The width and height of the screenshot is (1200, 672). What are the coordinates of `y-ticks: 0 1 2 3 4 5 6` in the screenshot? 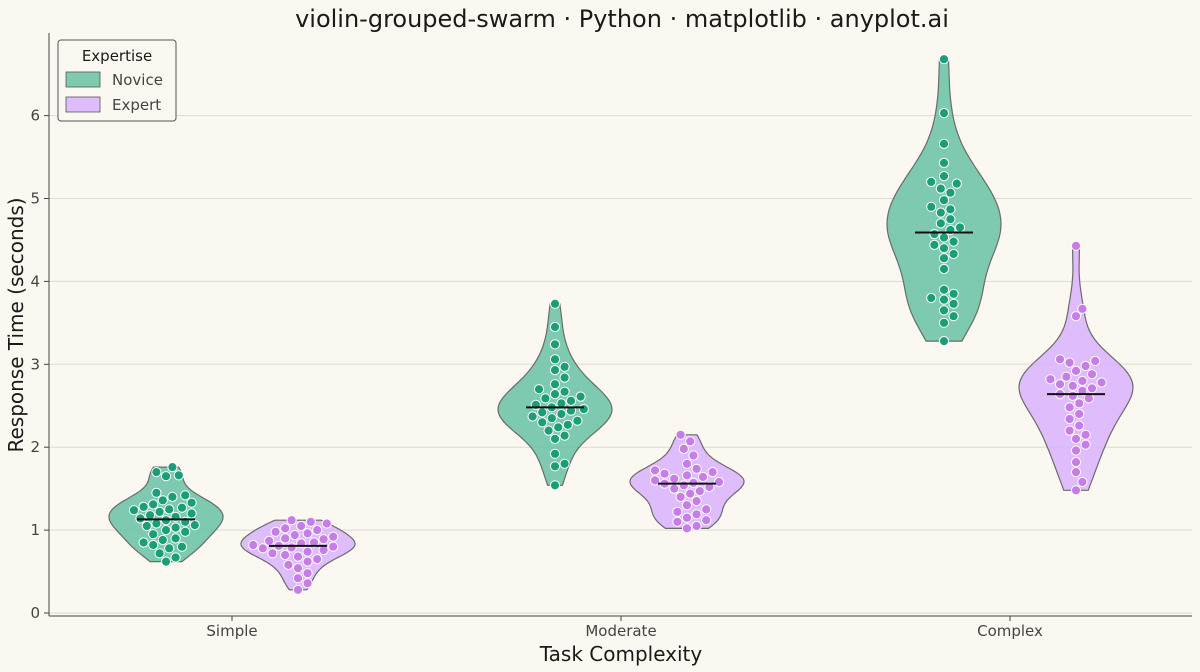 It's located at (39, 364).